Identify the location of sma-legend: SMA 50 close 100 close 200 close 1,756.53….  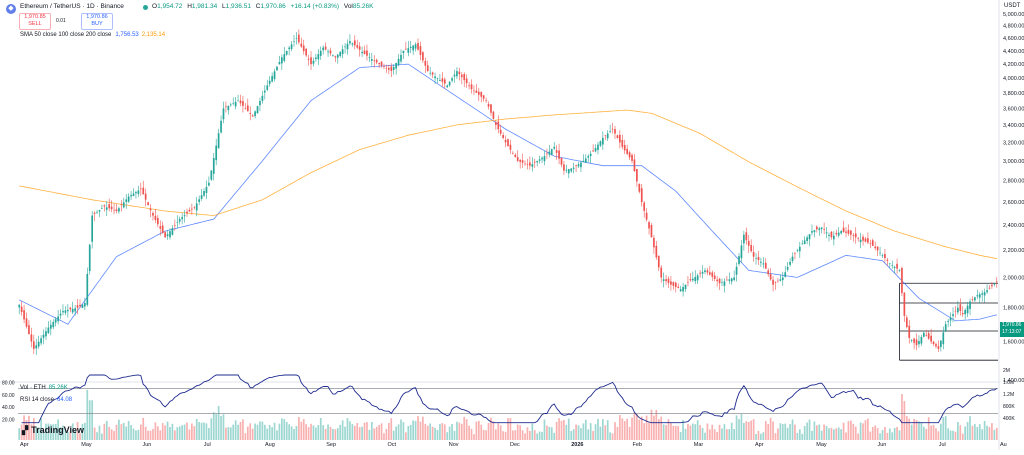
(92, 35).